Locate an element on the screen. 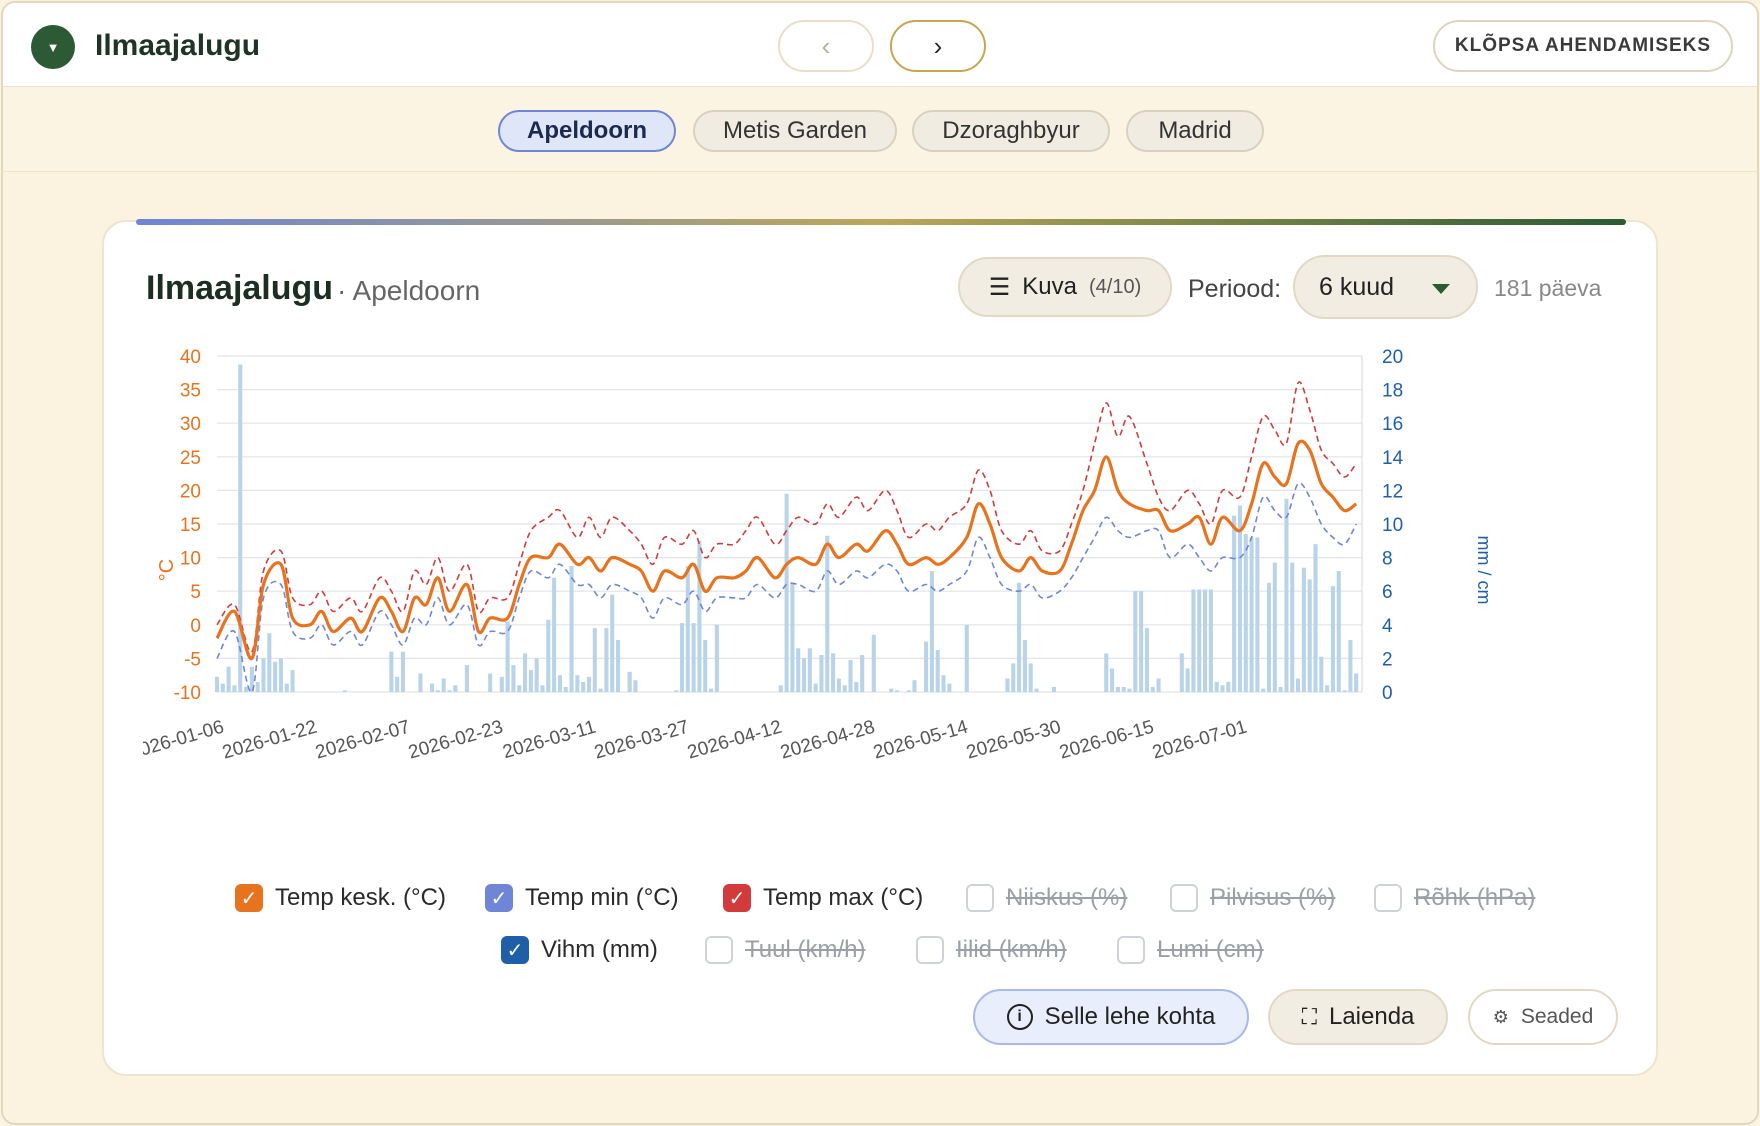 The width and height of the screenshot is (1760, 1126). collapse-button: KLÕPSA AHENDAMISEKS is located at coordinates (1583, 46).